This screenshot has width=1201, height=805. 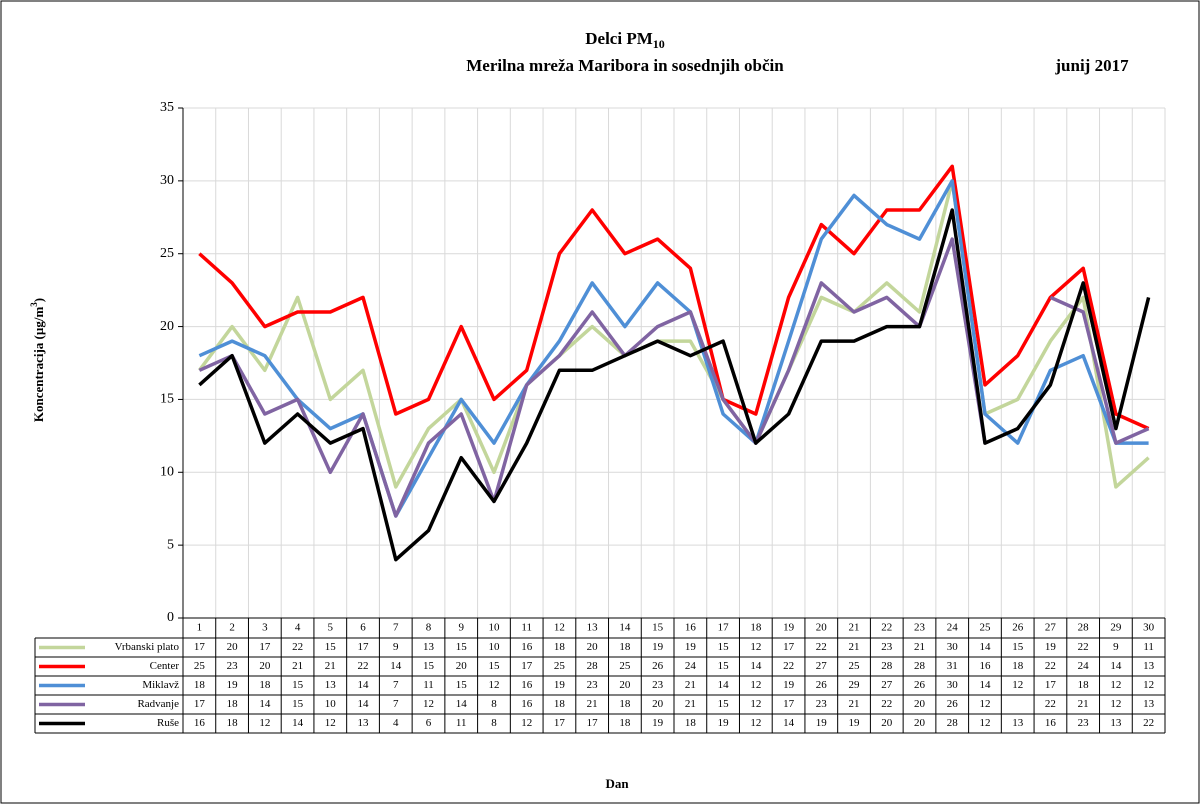 I want to click on table-value: 21, so click(x=690, y=704).